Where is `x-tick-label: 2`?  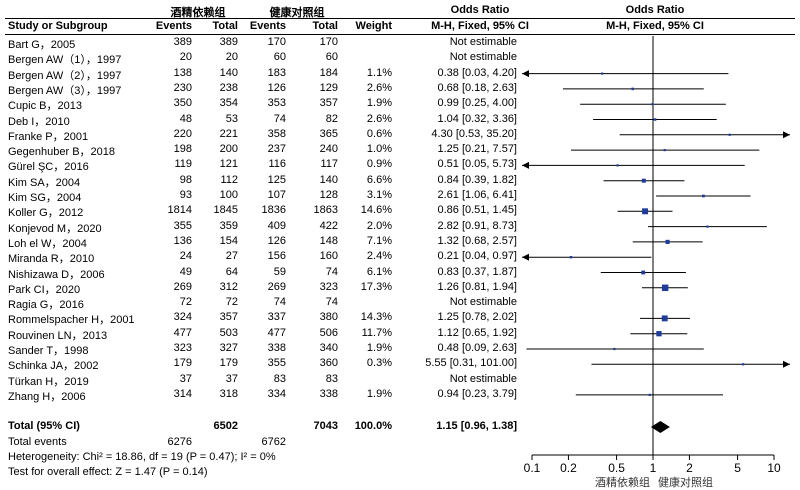 x-tick-label: 2 is located at coordinates (689, 468).